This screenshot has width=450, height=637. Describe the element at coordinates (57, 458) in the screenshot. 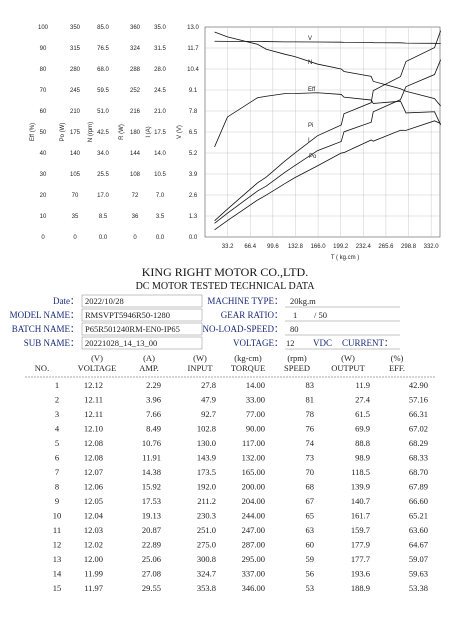

I see `table-cell: 6` at that location.